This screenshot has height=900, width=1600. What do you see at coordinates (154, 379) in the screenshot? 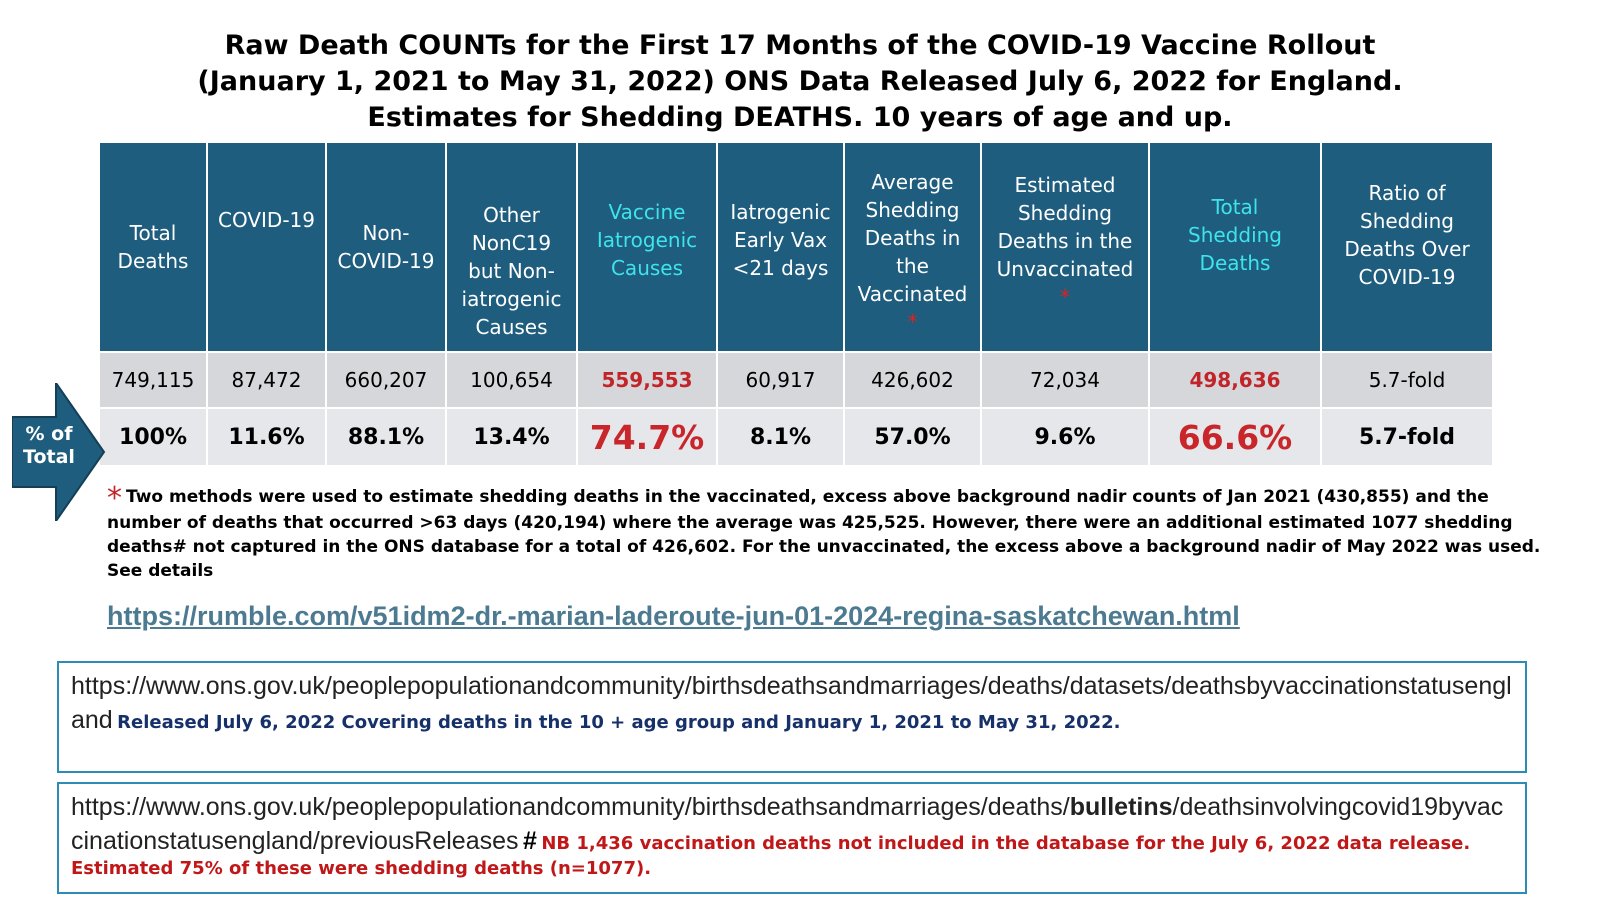
I see `count-cell: 749,115` at bounding box center [154, 379].